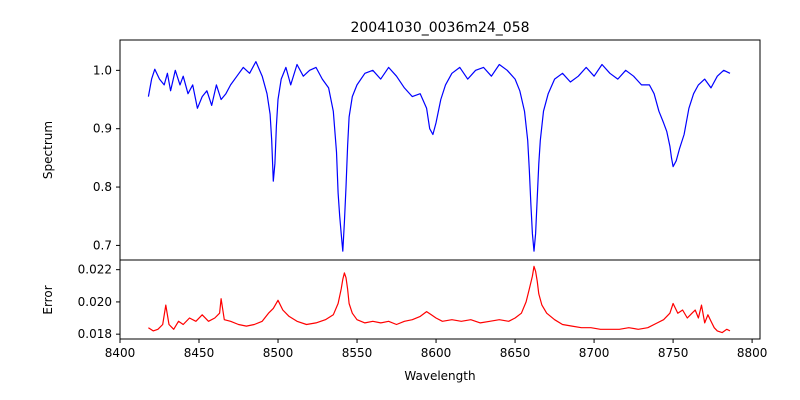 This screenshot has height=400, width=800. Describe the element at coordinates (594, 353) in the screenshot. I see `x-tick-label: 8700` at that location.